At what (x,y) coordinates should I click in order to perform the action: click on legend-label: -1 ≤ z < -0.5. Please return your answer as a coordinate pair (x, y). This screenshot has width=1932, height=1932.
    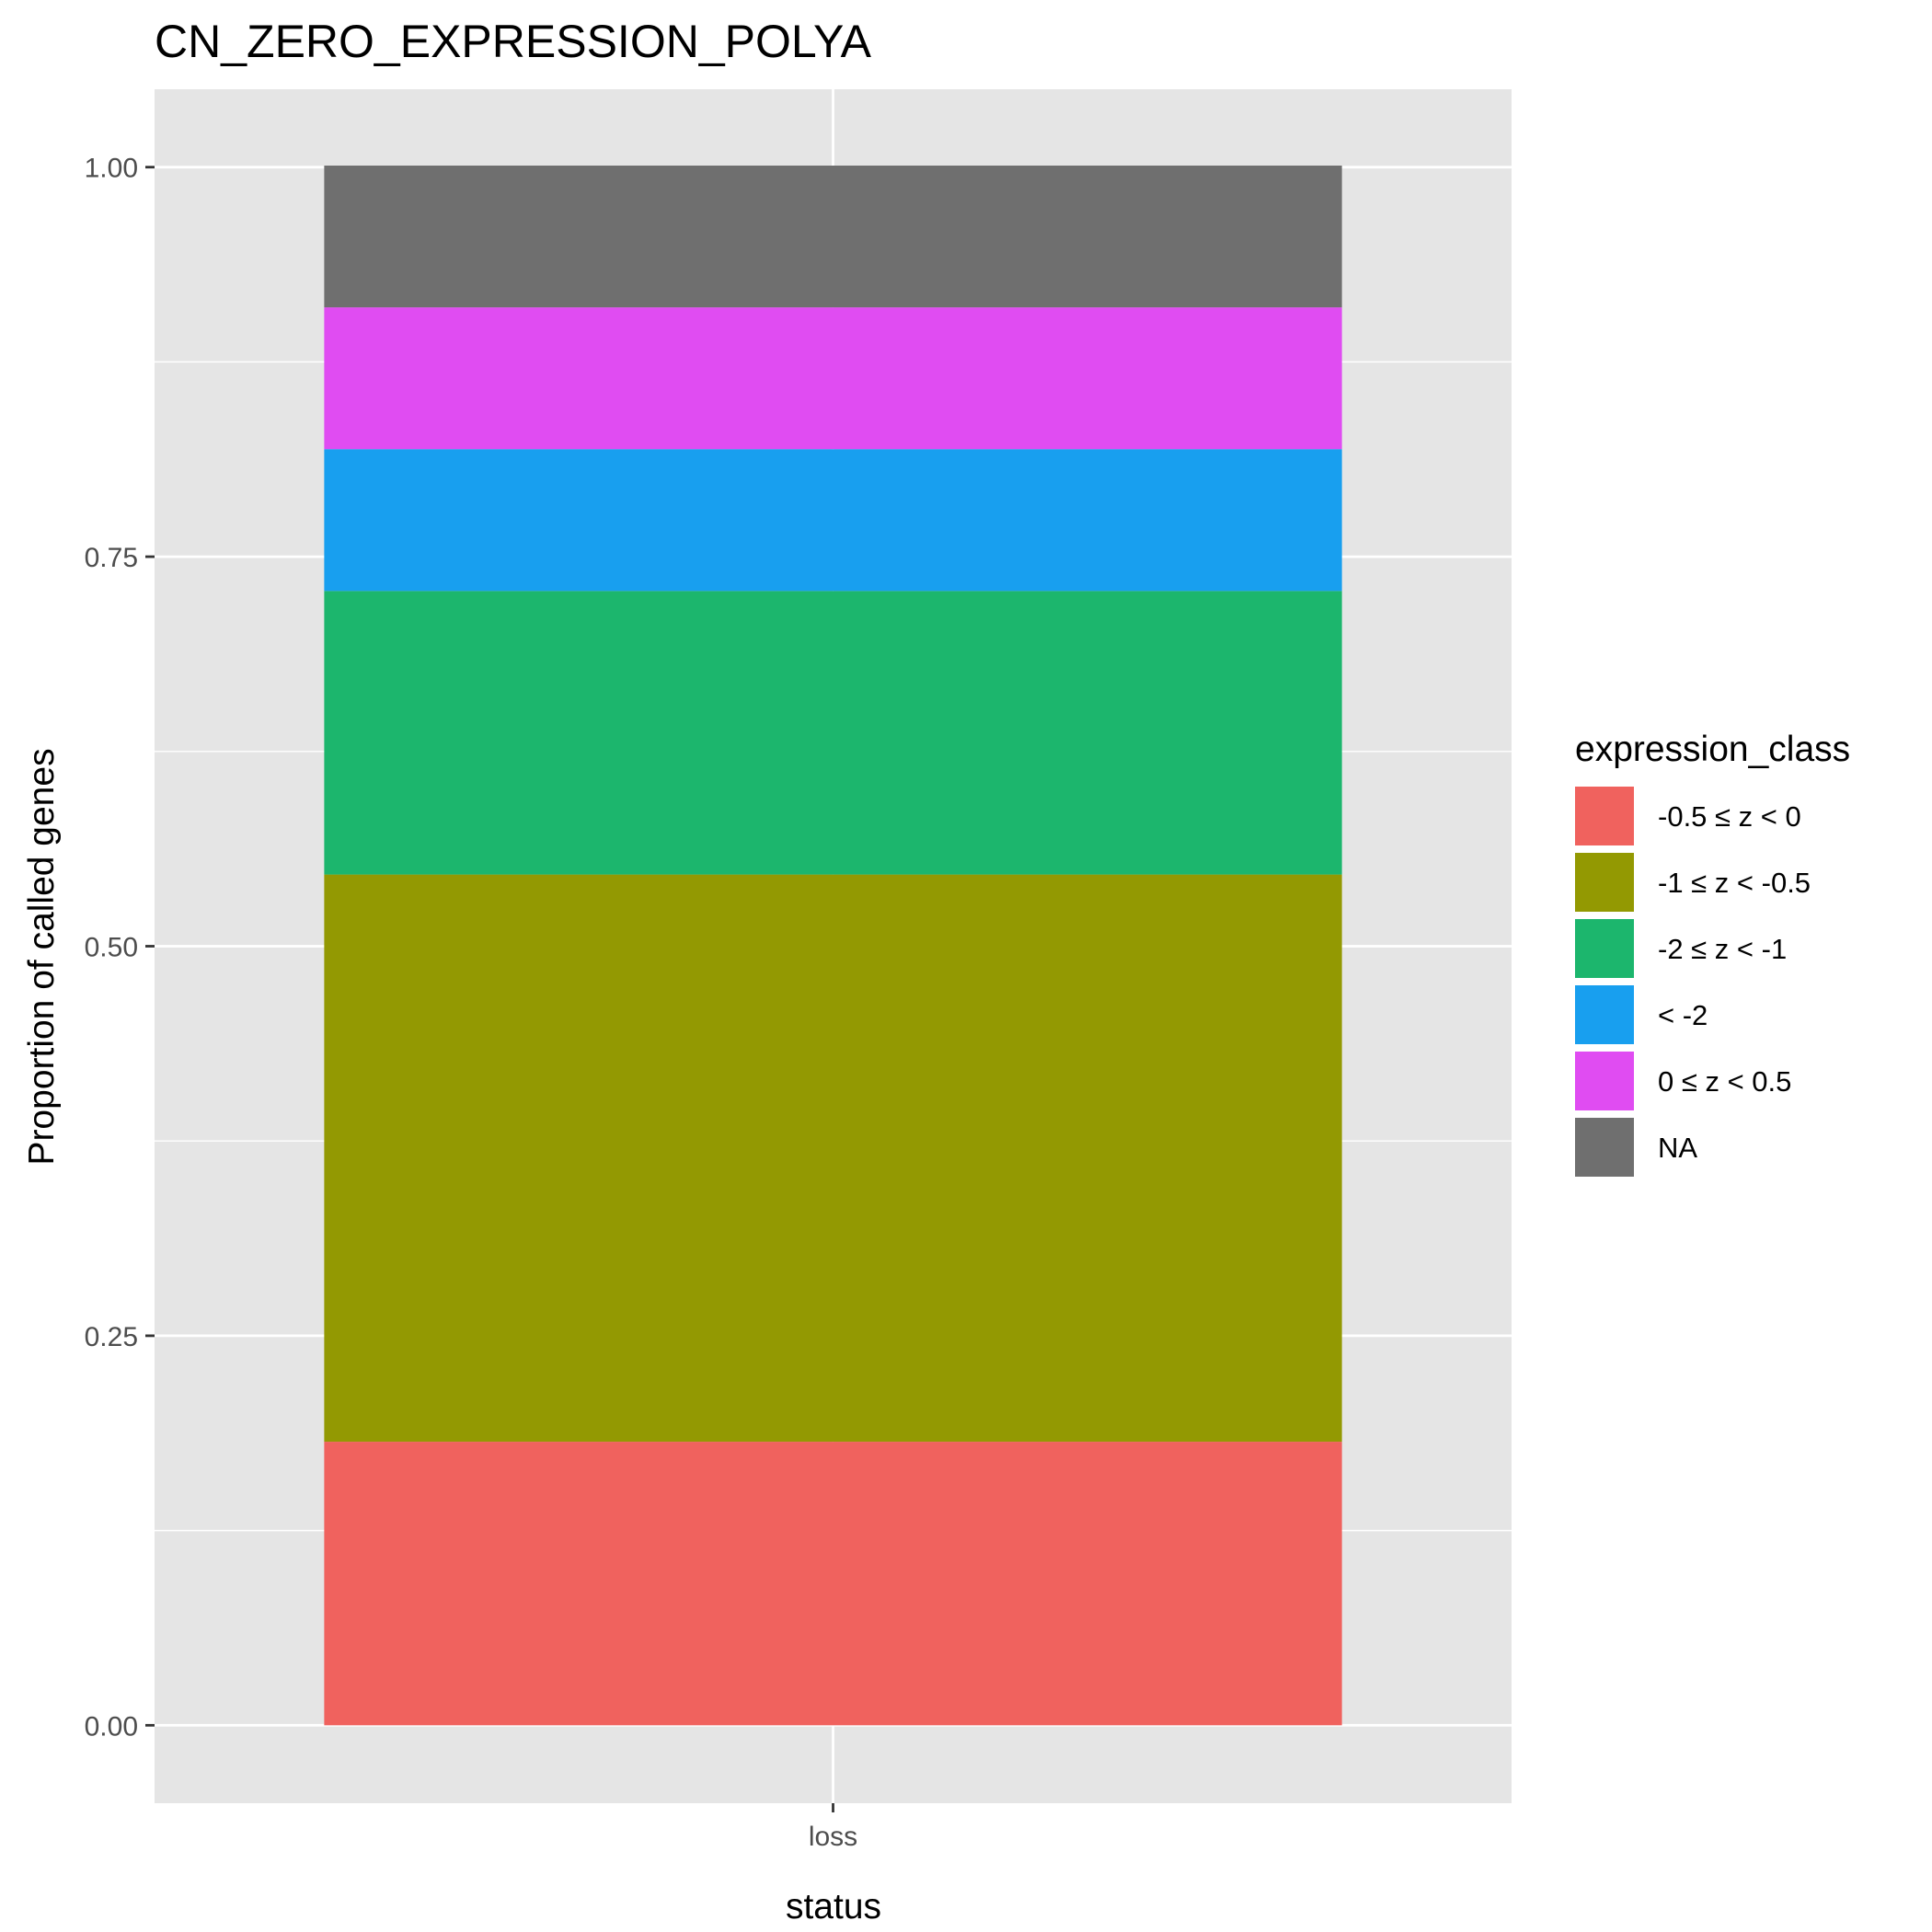
    Looking at the image, I should click on (1734, 883).